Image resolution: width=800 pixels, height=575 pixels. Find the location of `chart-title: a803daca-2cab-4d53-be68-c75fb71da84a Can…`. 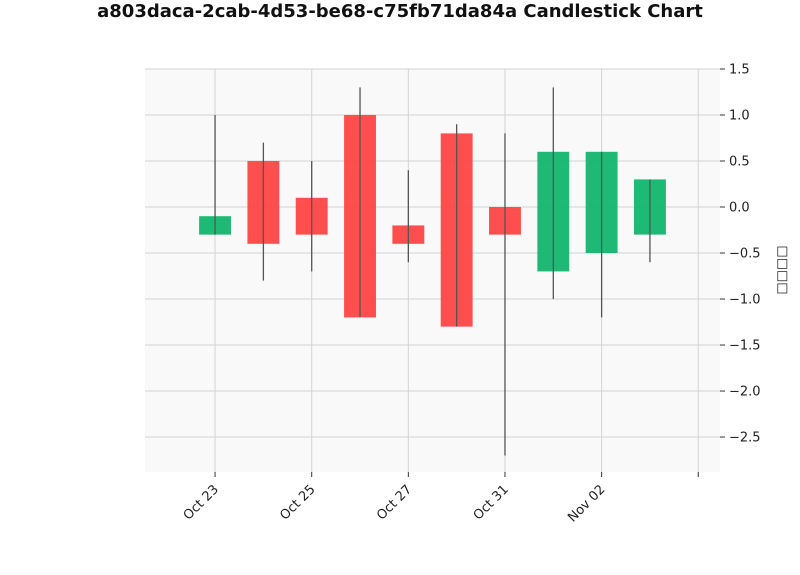

chart-title: a803daca-2cab-4d53-be68-c75fb71da84a Can… is located at coordinates (400, 11).